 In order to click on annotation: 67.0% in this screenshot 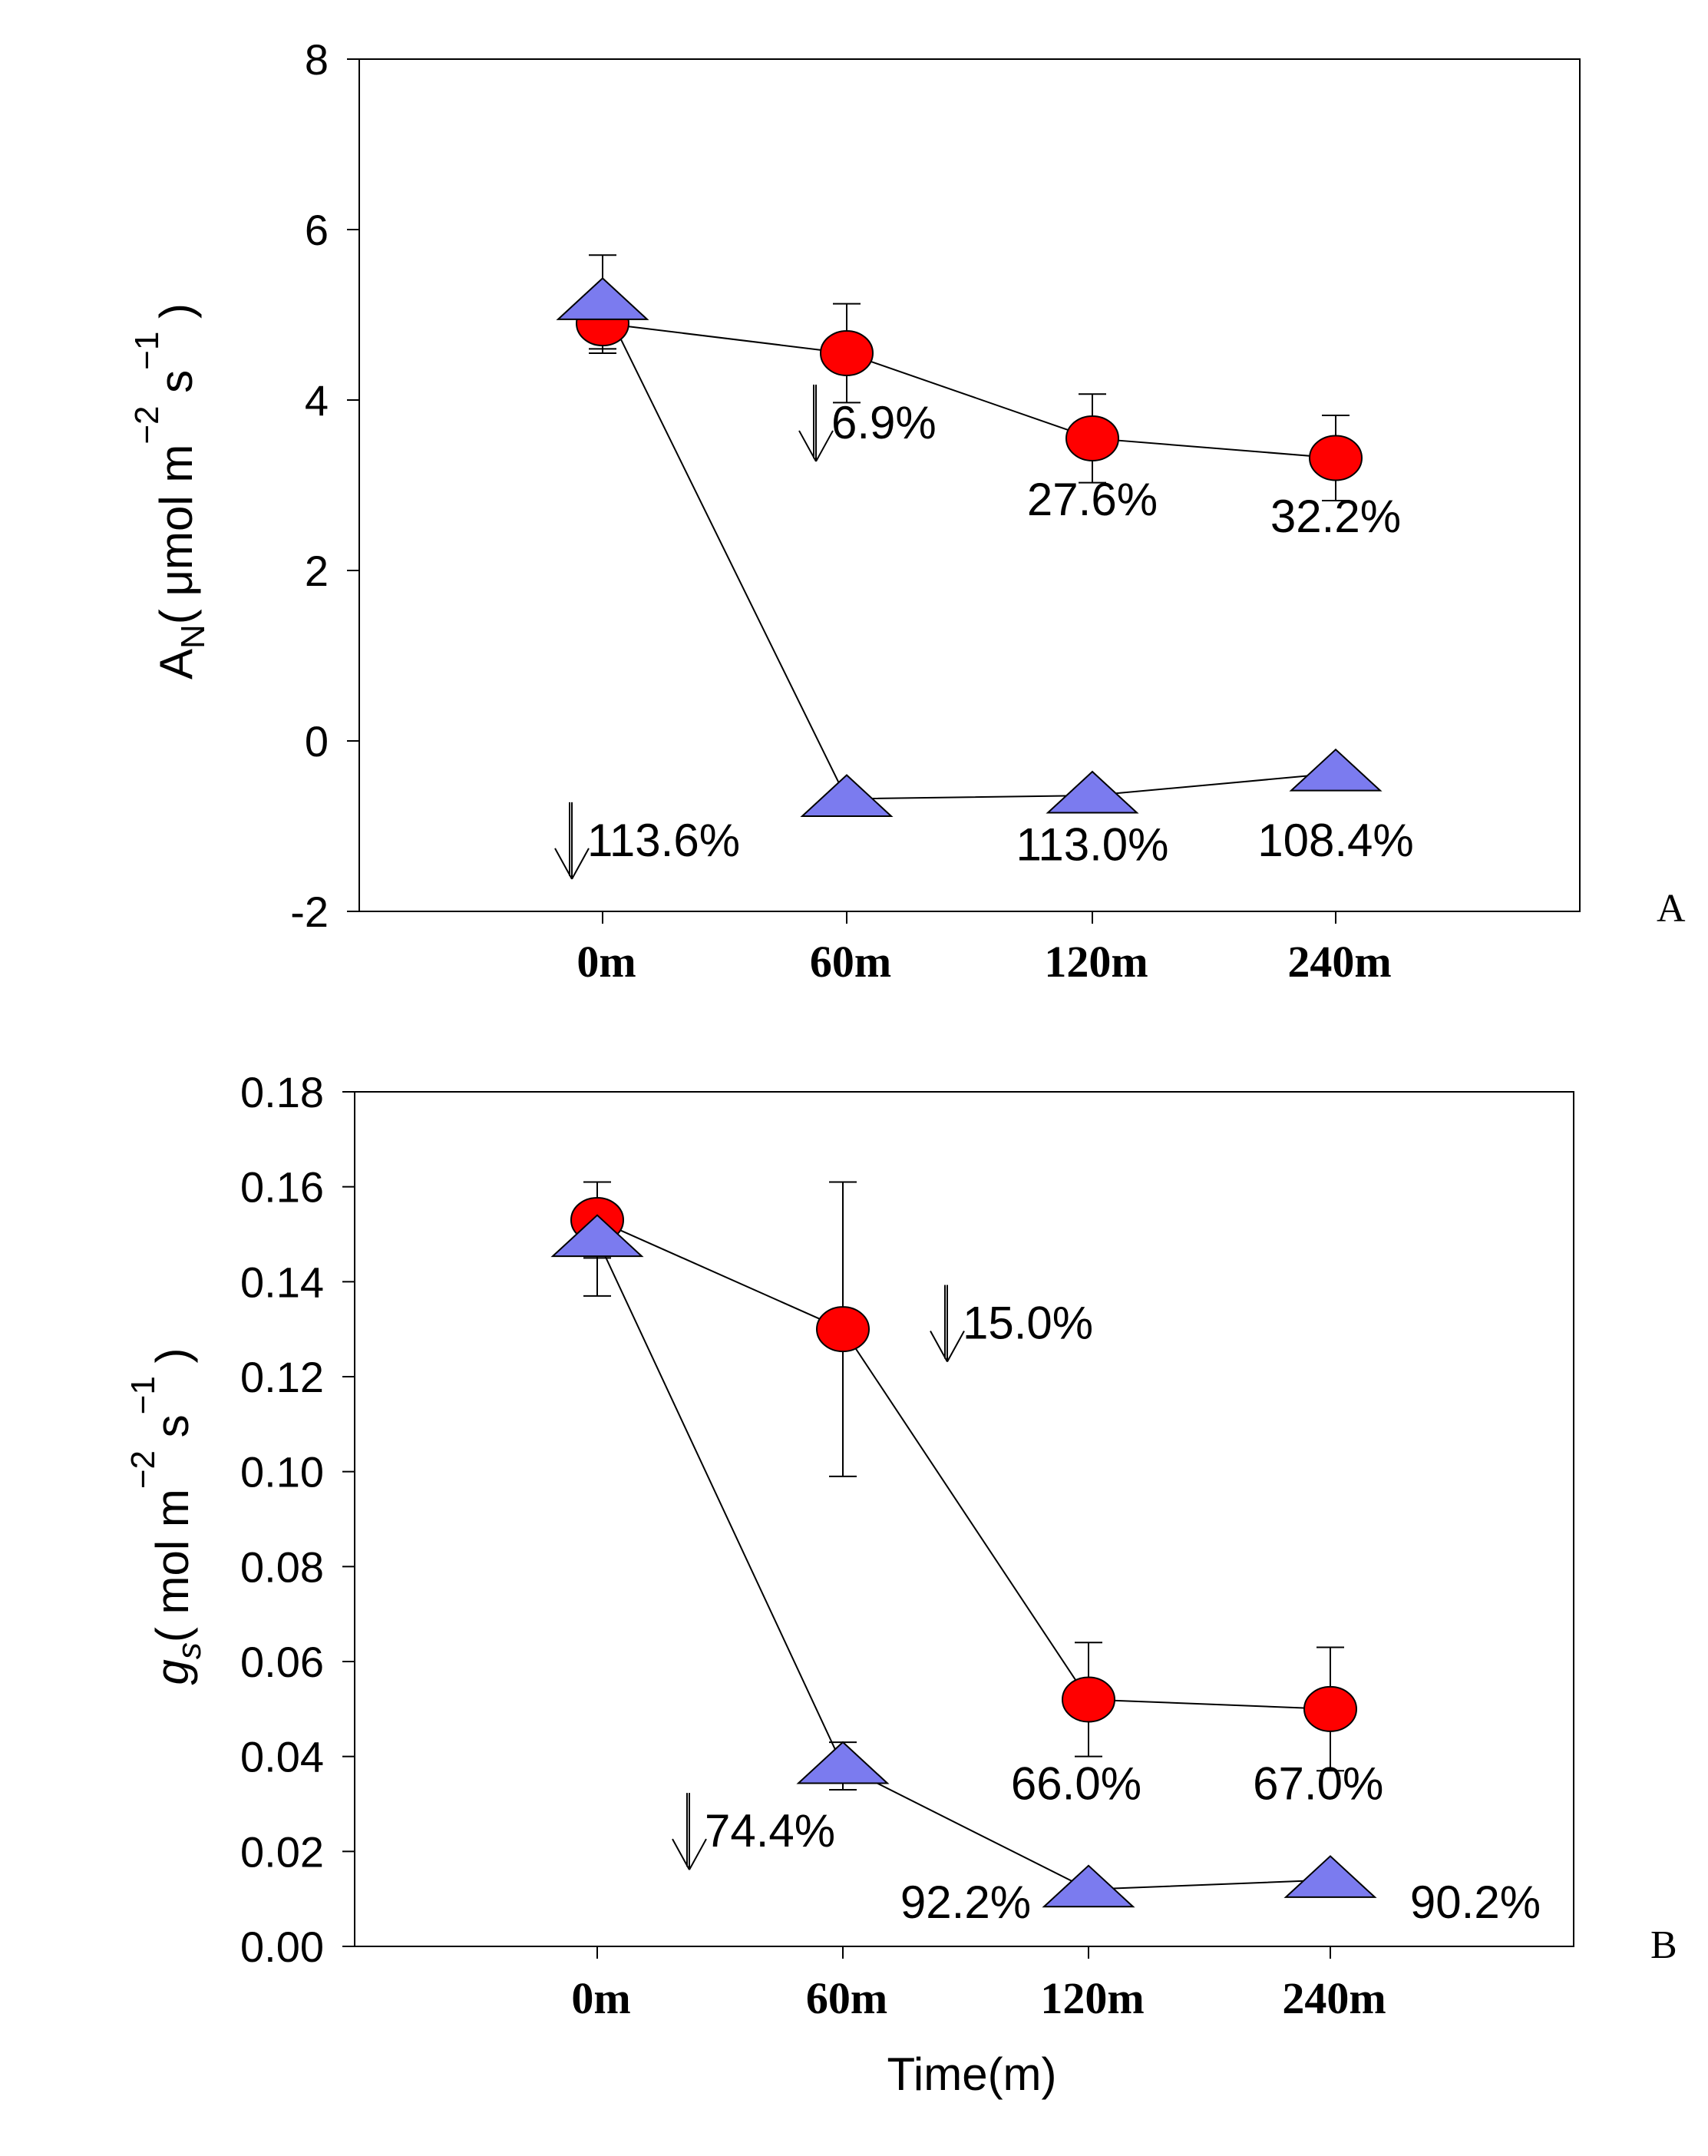, I will do `click(1318, 1784)`.